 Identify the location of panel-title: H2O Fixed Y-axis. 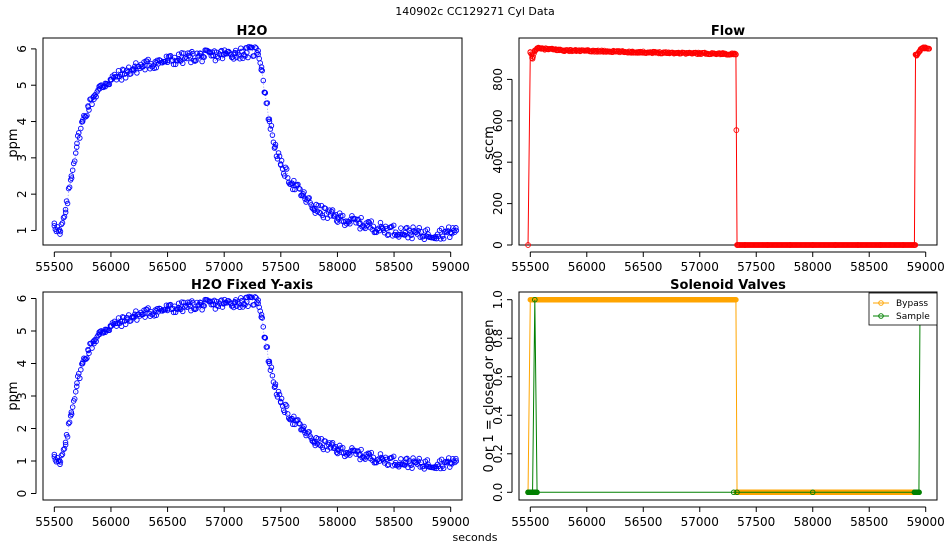
(252, 285).